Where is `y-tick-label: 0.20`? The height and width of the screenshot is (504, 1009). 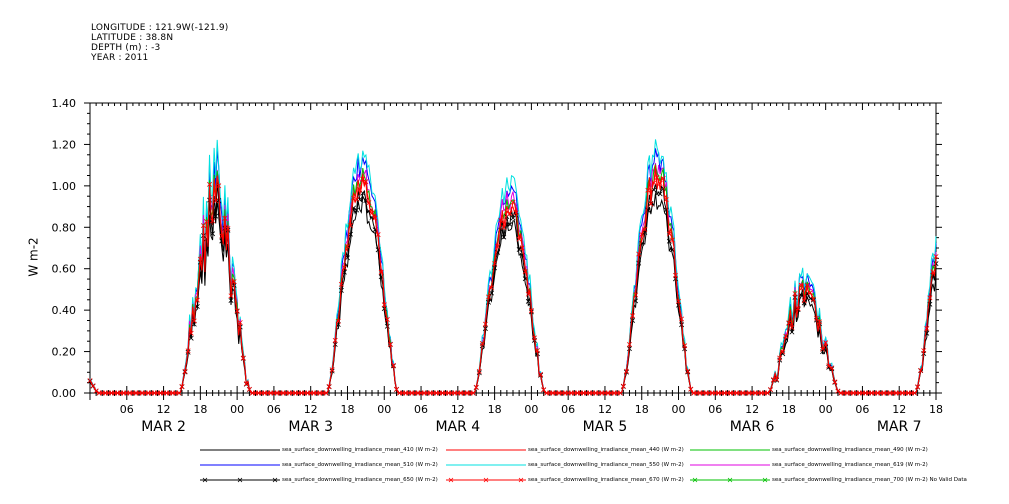
y-tick-label: 0.20 is located at coordinates (64, 352).